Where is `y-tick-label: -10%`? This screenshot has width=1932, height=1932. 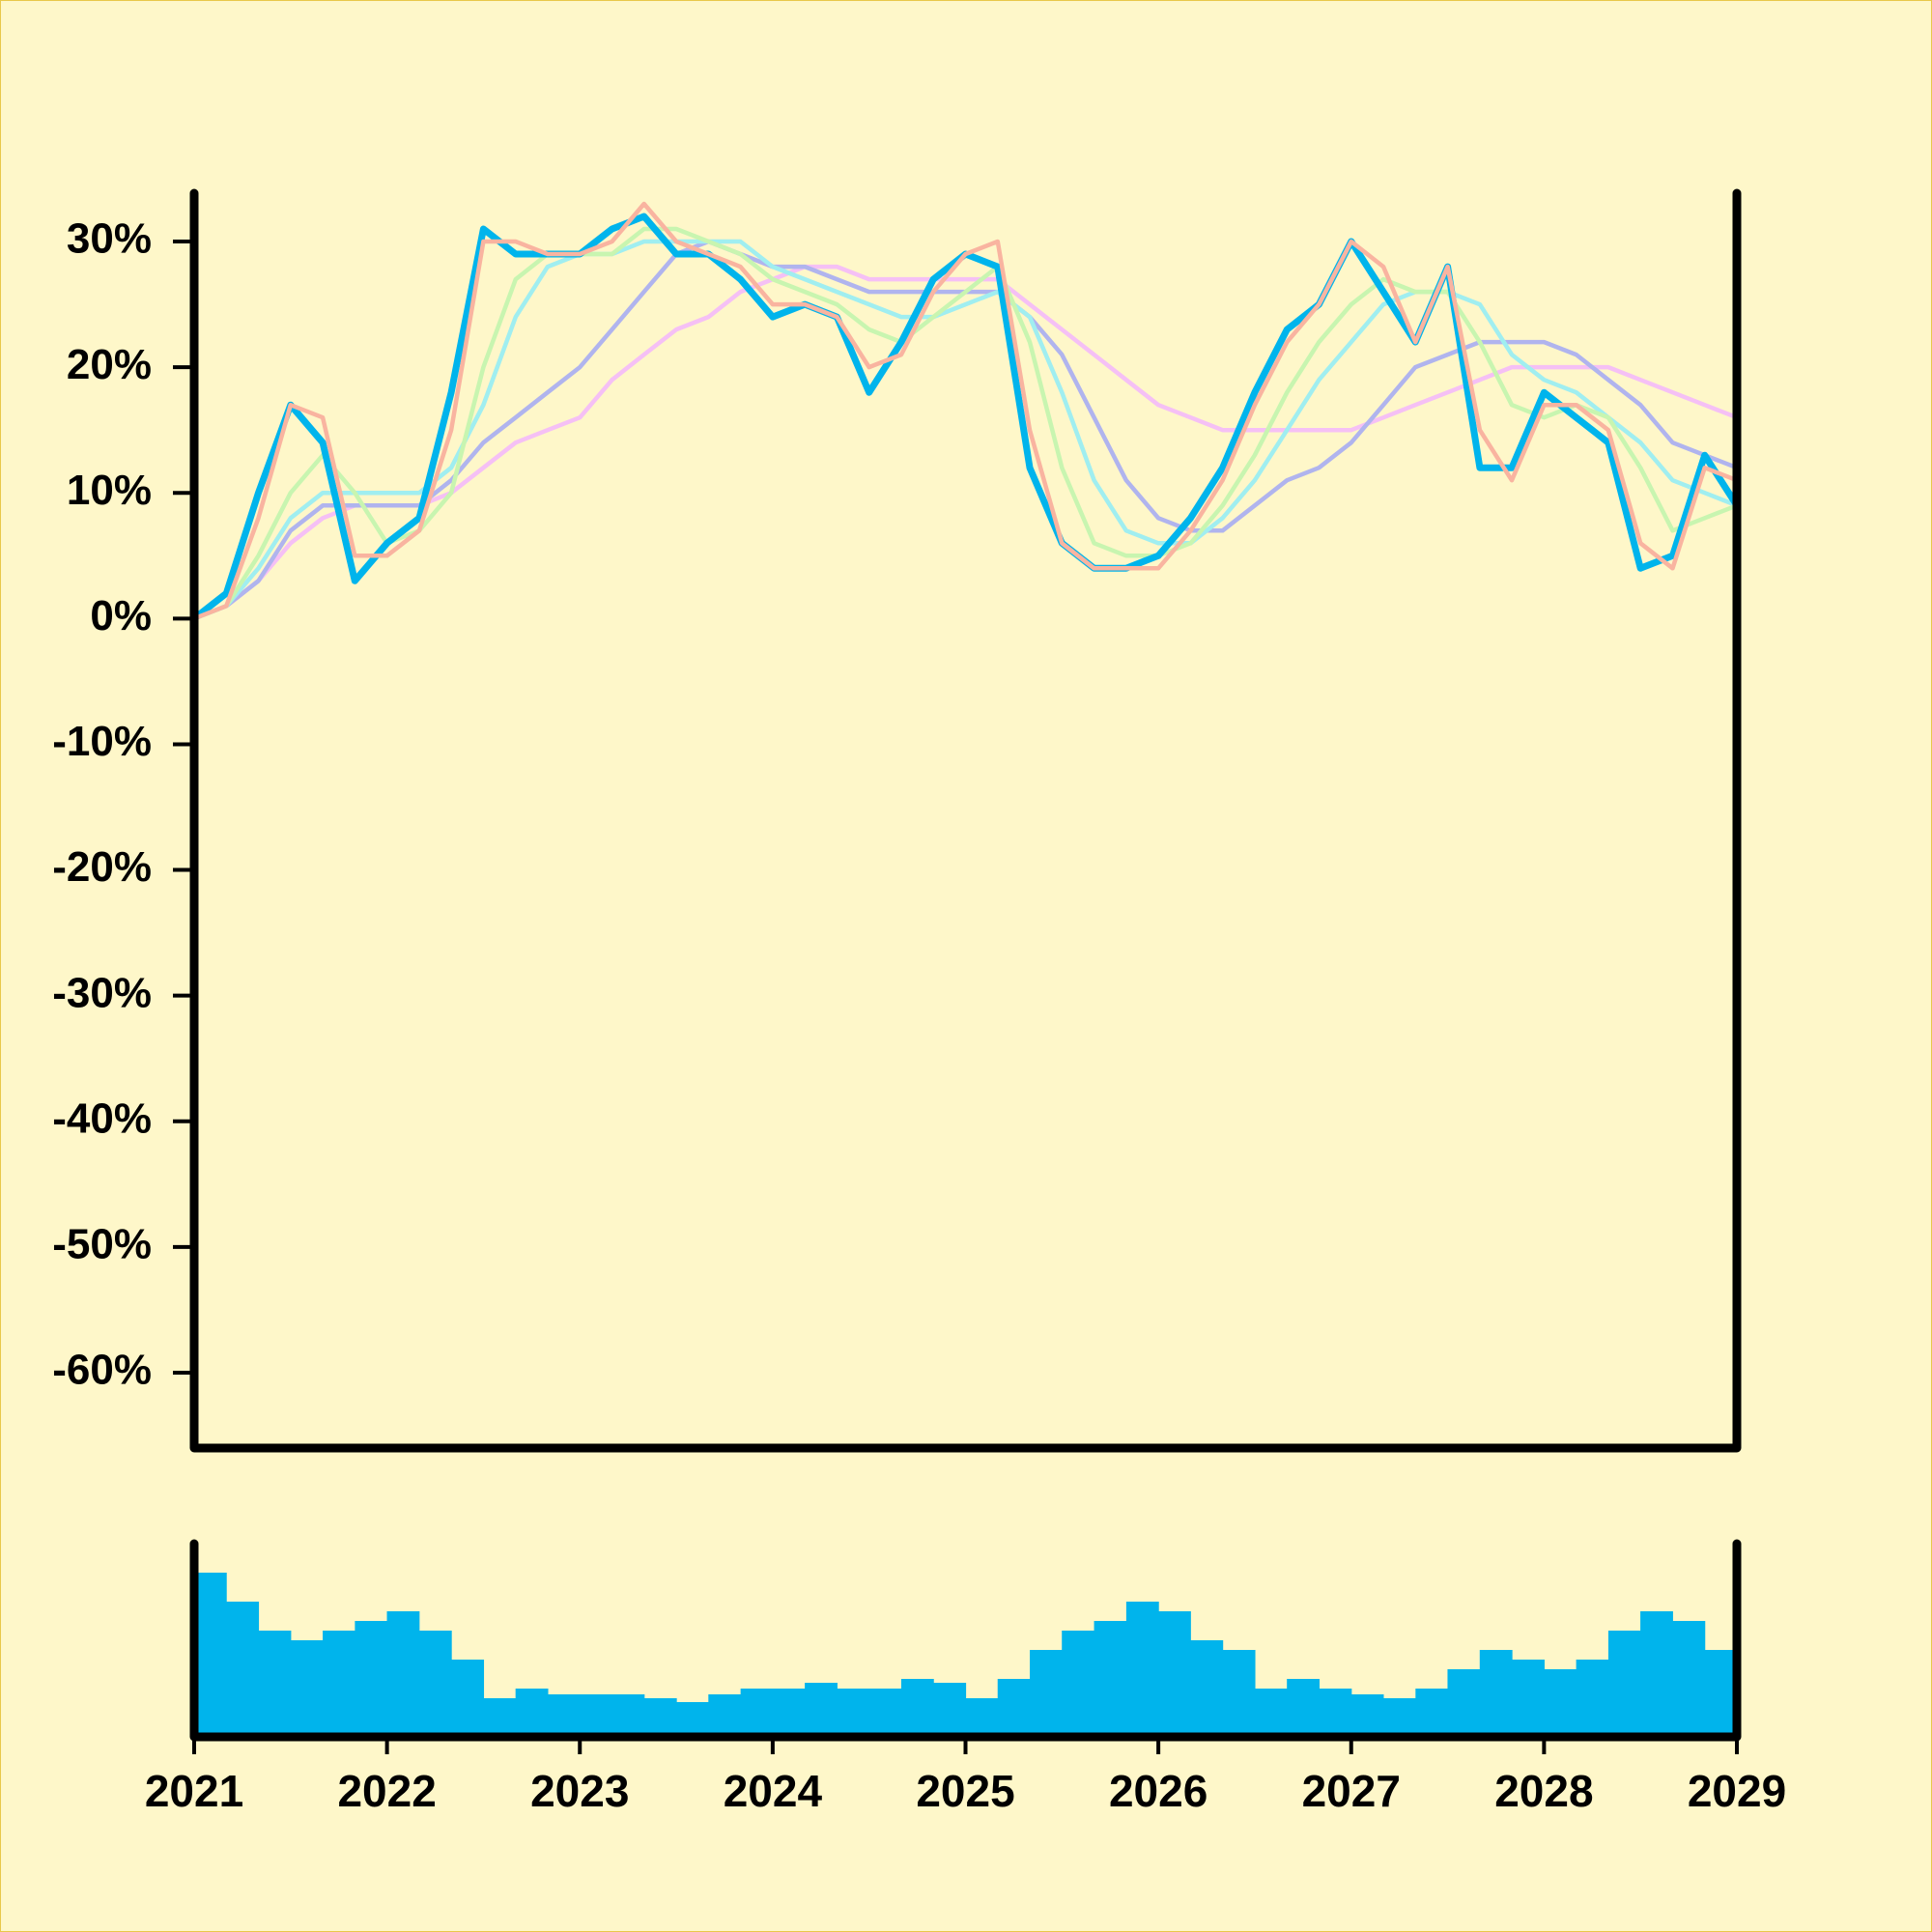
y-tick-label: -10% is located at coordinates (102, 741).